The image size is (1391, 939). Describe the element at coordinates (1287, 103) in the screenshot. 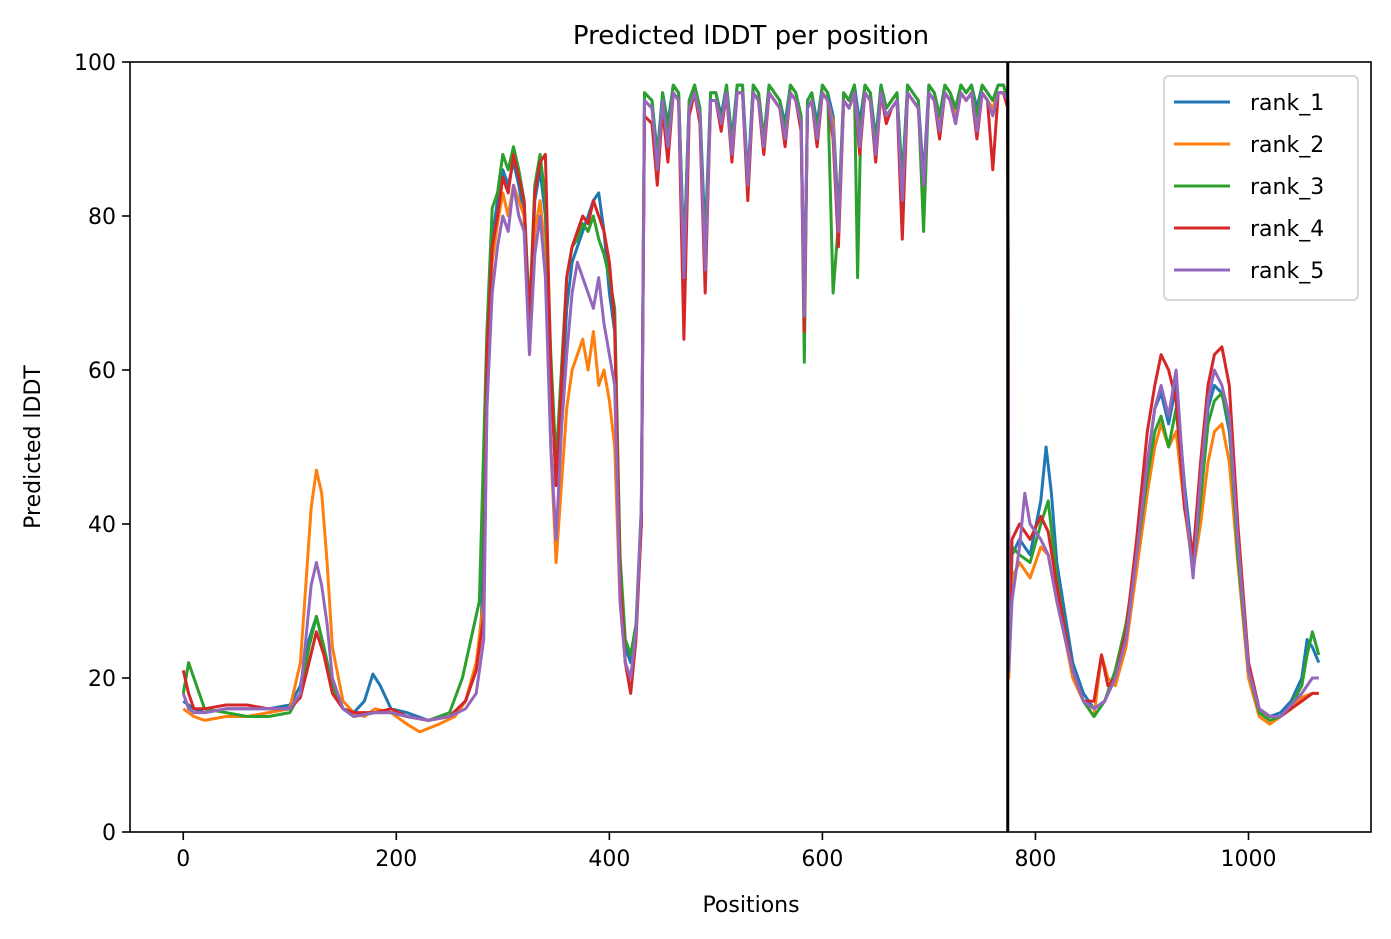

I see `legend-label-rank_1: rank_1` at that location.